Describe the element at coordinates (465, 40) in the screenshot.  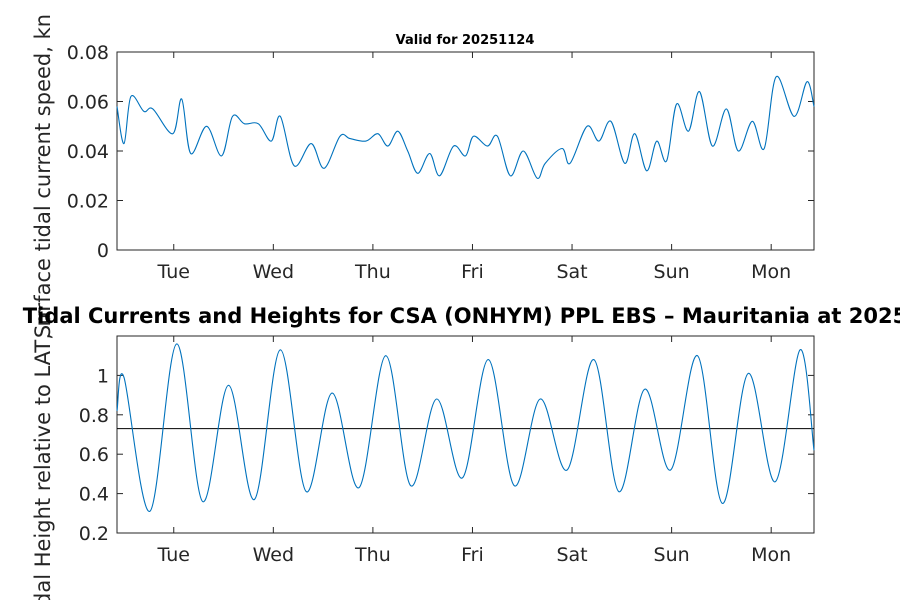
I see `speed-chart-title: Valid for 20251124` at that location.